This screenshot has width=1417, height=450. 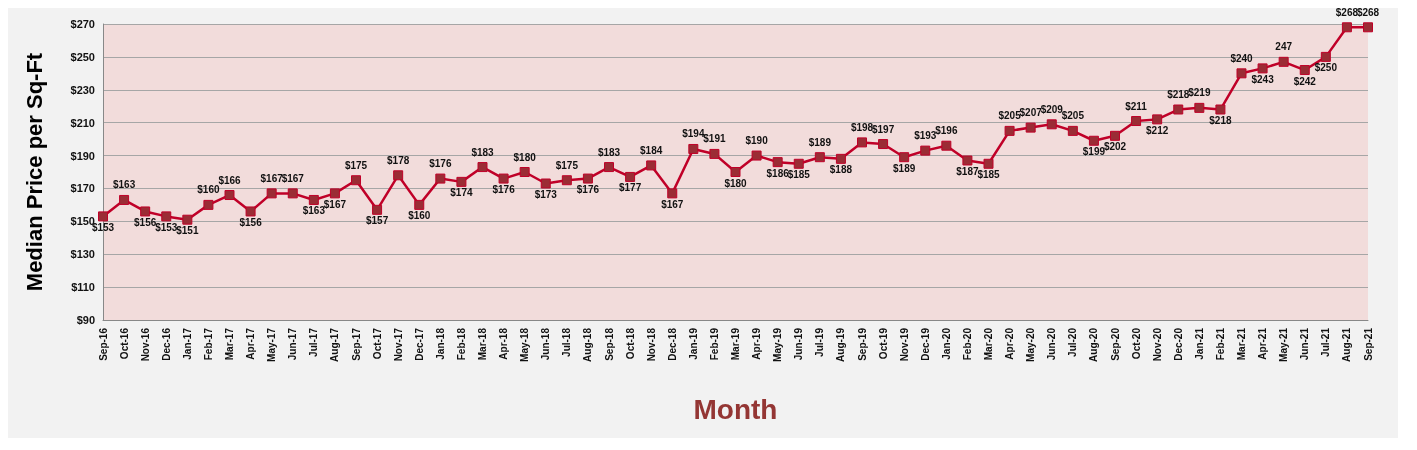 I want to click on data-label: 247, so click(x=1284, y=47).